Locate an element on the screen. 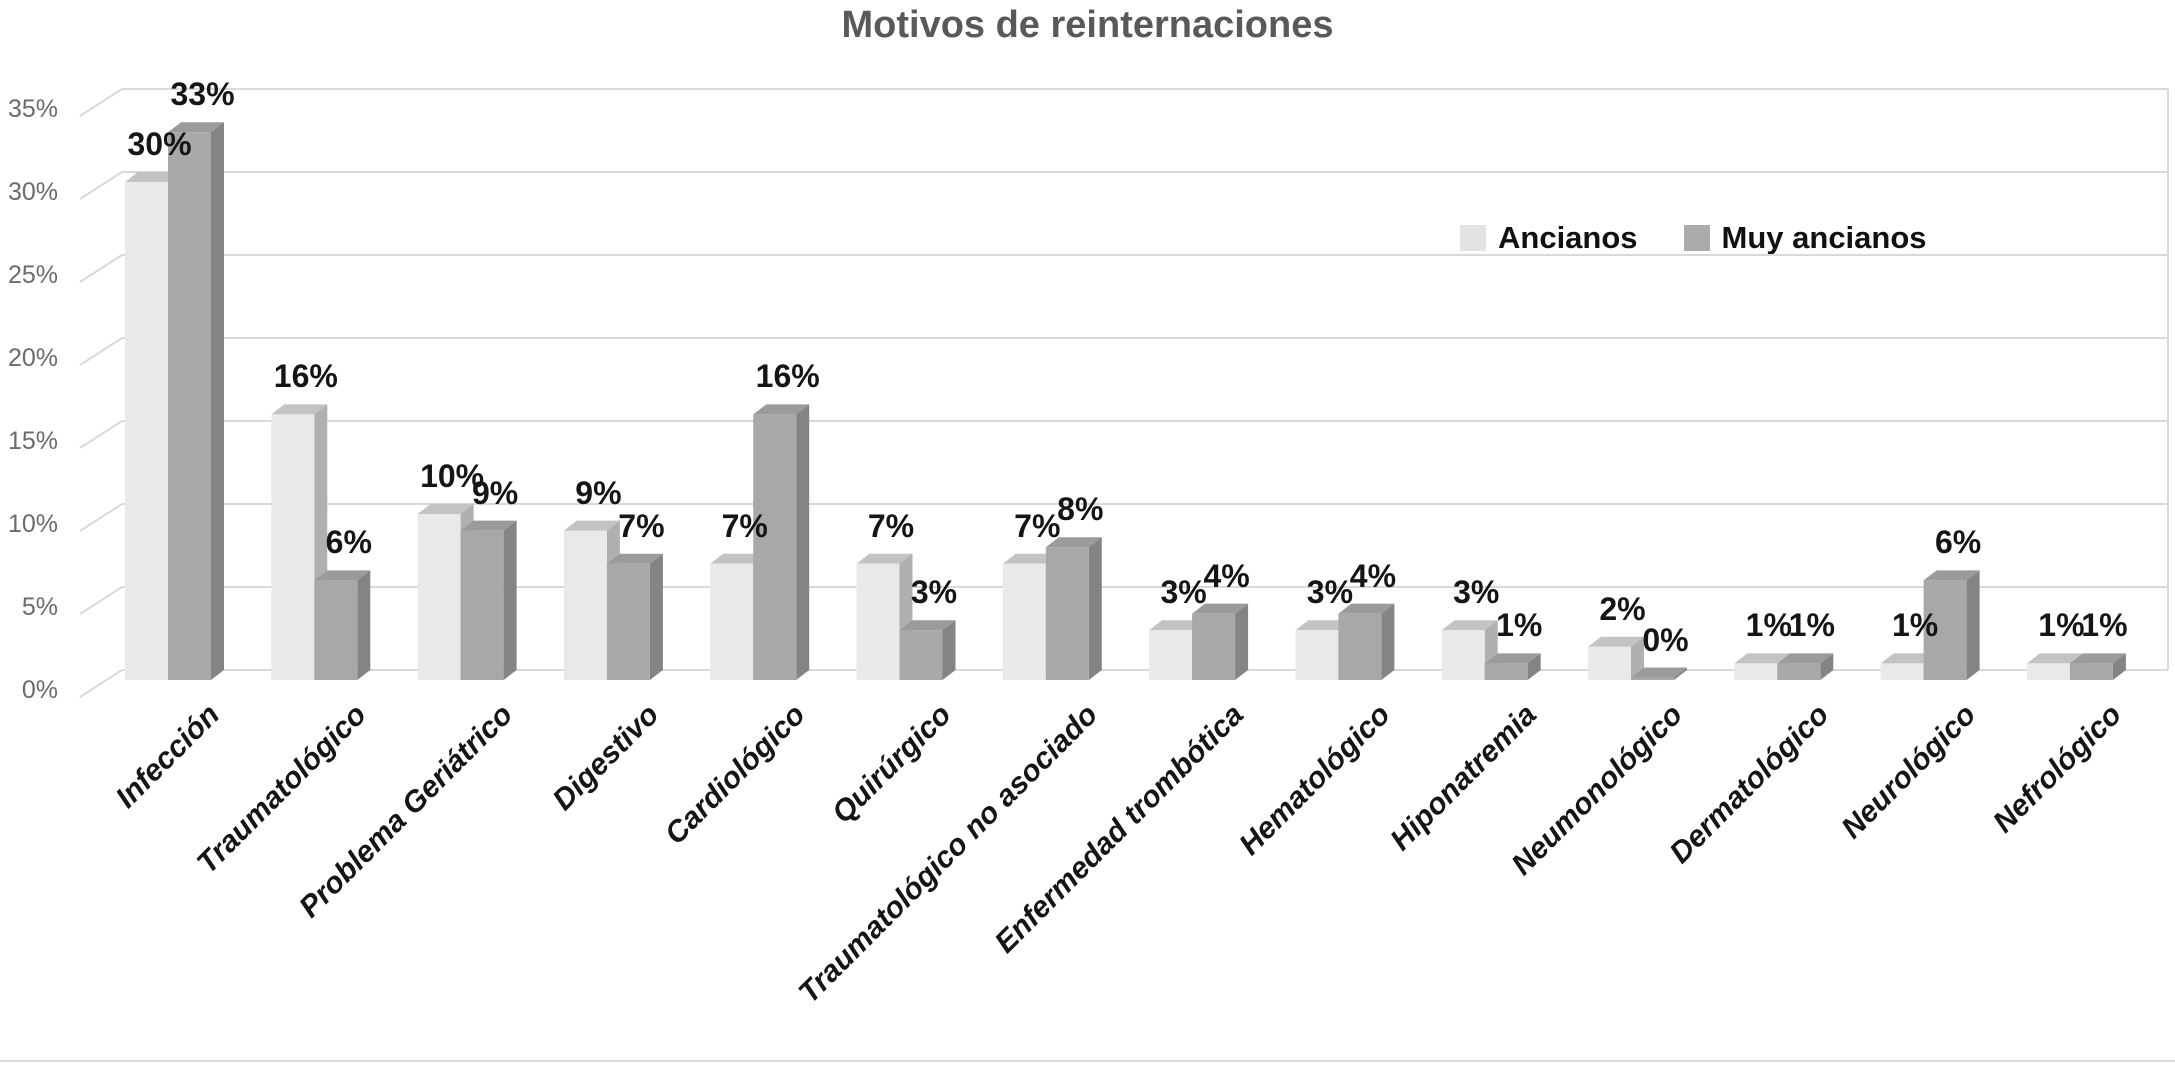 This screenshot has width=2175, height=1069. data-label-Muy ancianos-3: 7% is located at coordinates (641, 525).